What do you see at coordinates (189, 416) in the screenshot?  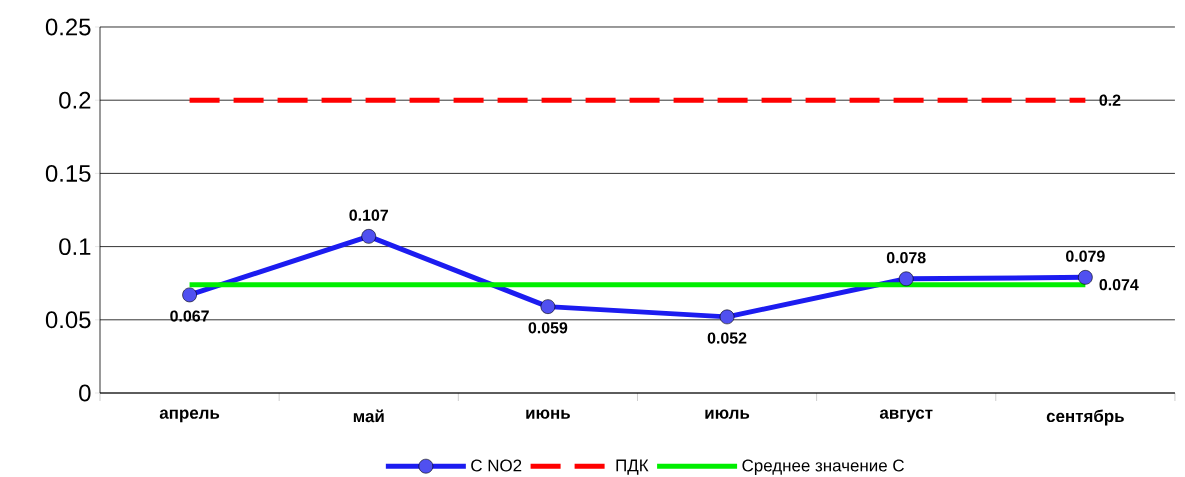 I see `x-tick-label: апрель` at bounding box center [189, 416].